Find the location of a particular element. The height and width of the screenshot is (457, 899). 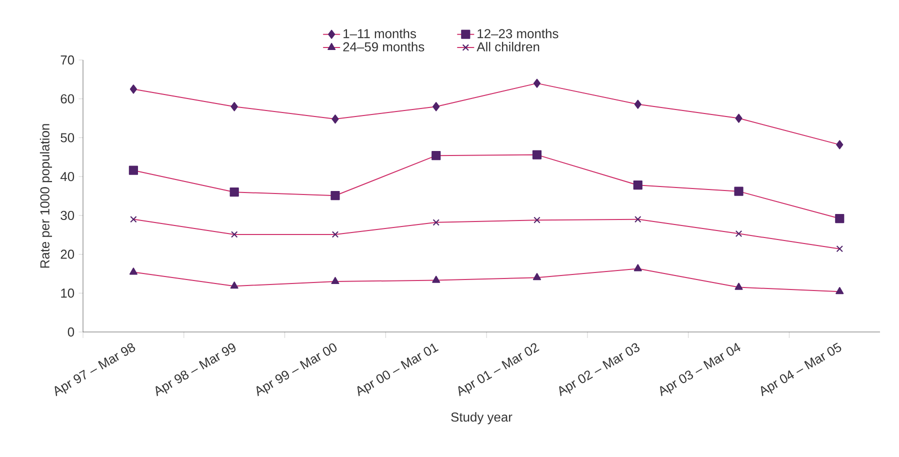

x-tick-label: Apr 04 – Mar 05 is located at coordinates (801, 369).